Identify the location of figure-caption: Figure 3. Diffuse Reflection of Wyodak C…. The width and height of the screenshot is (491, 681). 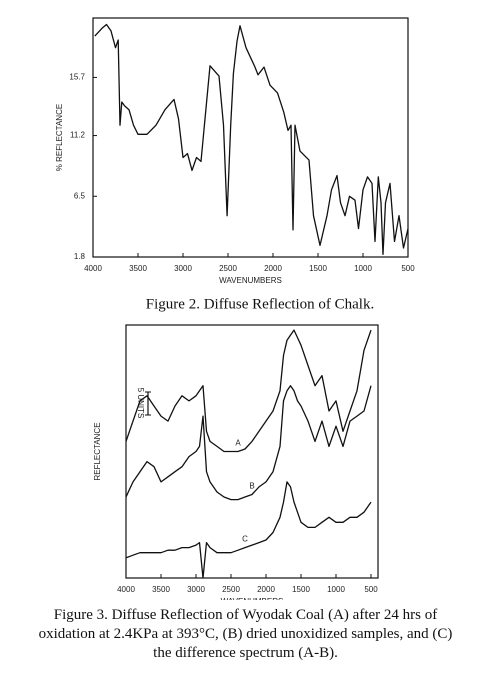
(245, 634).